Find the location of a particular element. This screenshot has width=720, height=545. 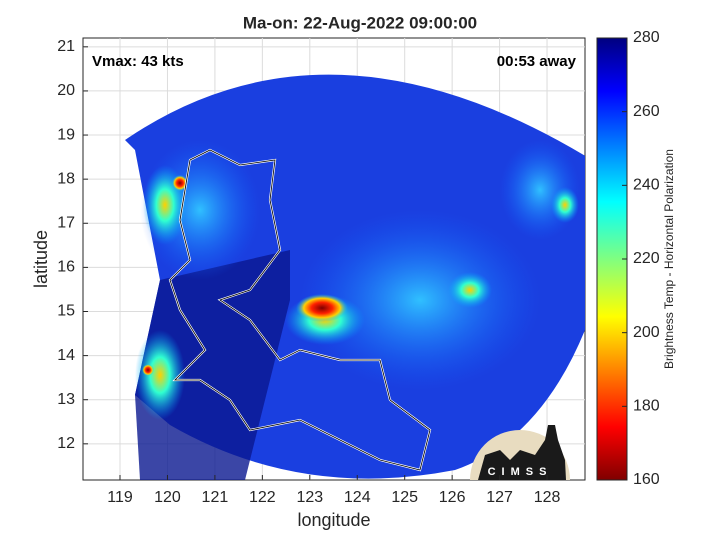

x-tick-label: 121 is located at coordinates (215, 497).